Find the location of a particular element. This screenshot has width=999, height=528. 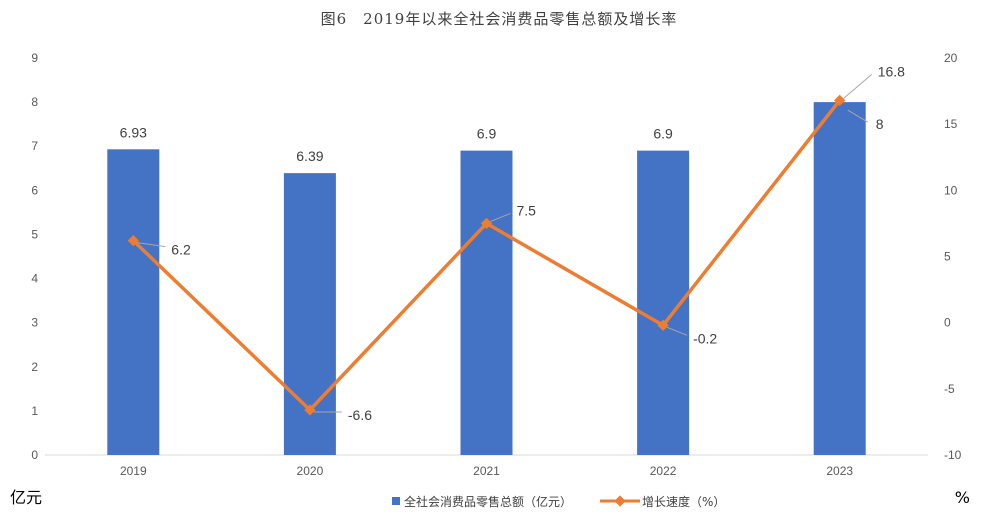

right-tick-label: 15 is located at coordinates (951, 124).